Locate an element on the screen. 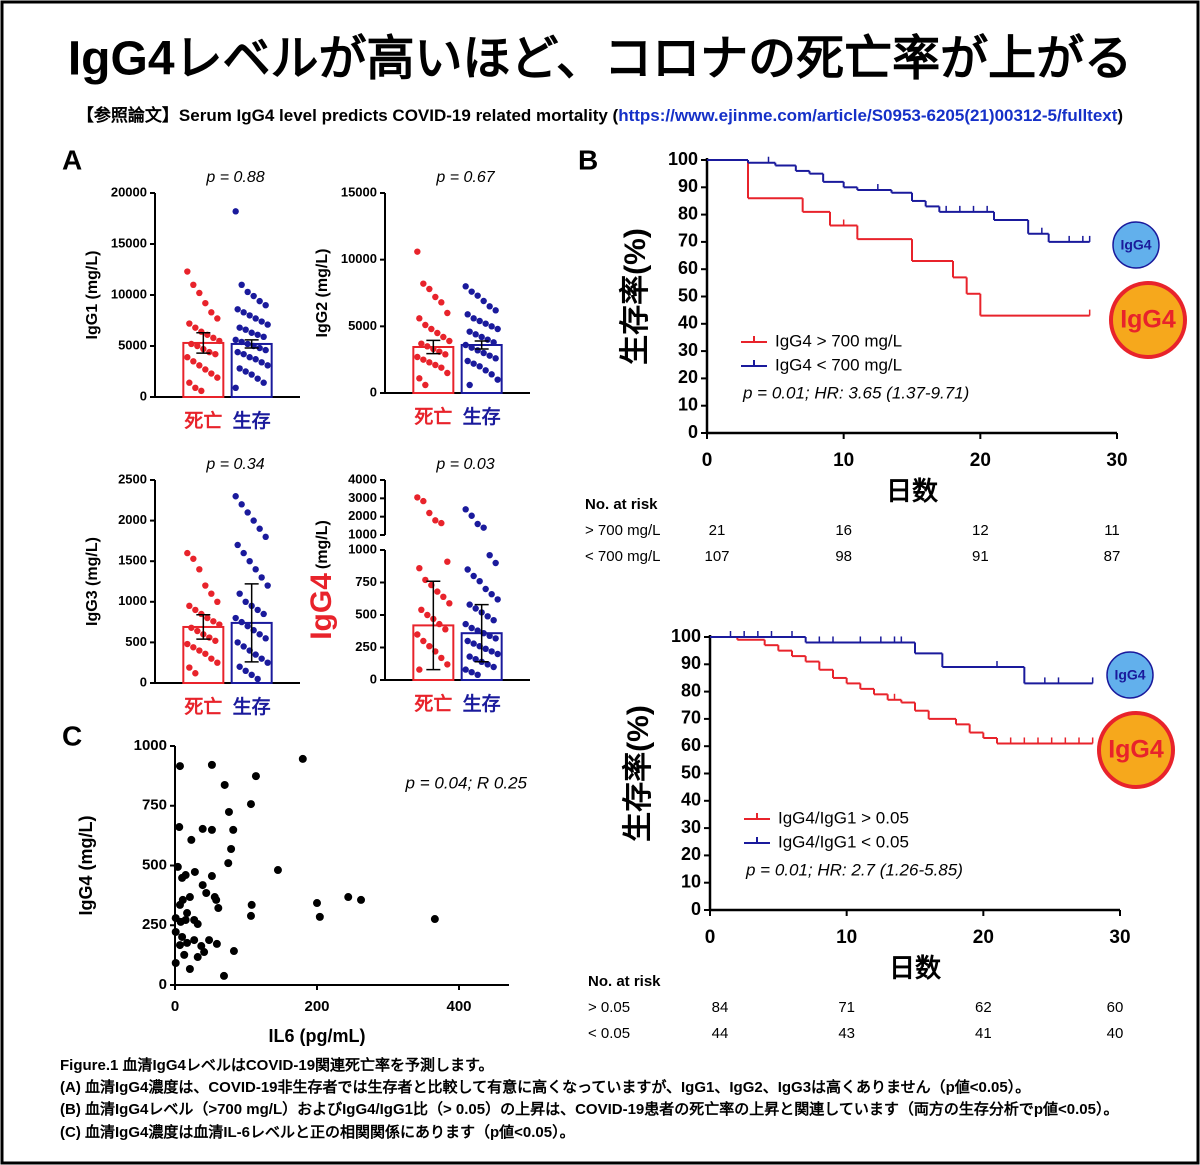  risk-value: 44 is located at coordinates (720, 1033).